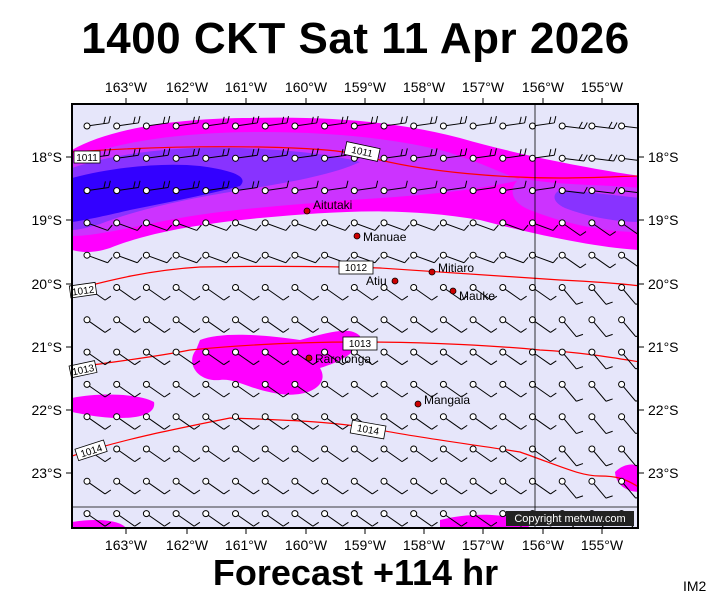 The height and width of the screenshot is (600, 711). I want to click on mitiaro-marker, so click(432, 272).